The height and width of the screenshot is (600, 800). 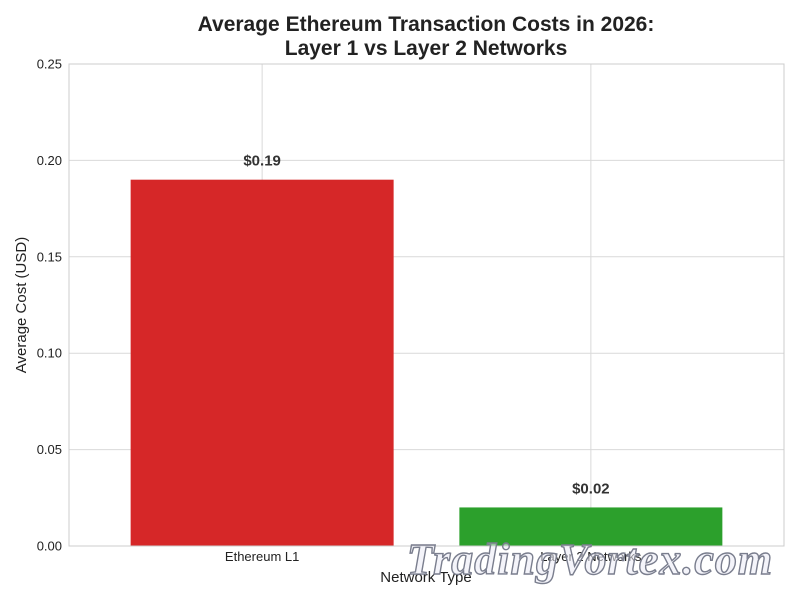 What do you see at coordinates (49, 64) in the screenshot?
I see `y-tick-label: 0.25` at bounding box center [49, 64].